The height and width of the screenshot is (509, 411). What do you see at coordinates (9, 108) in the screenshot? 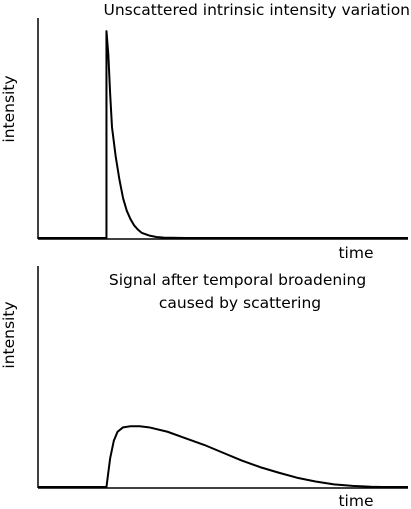
I see `top-chart-y-axis-label: intensity` at bounding box center [9, 108].